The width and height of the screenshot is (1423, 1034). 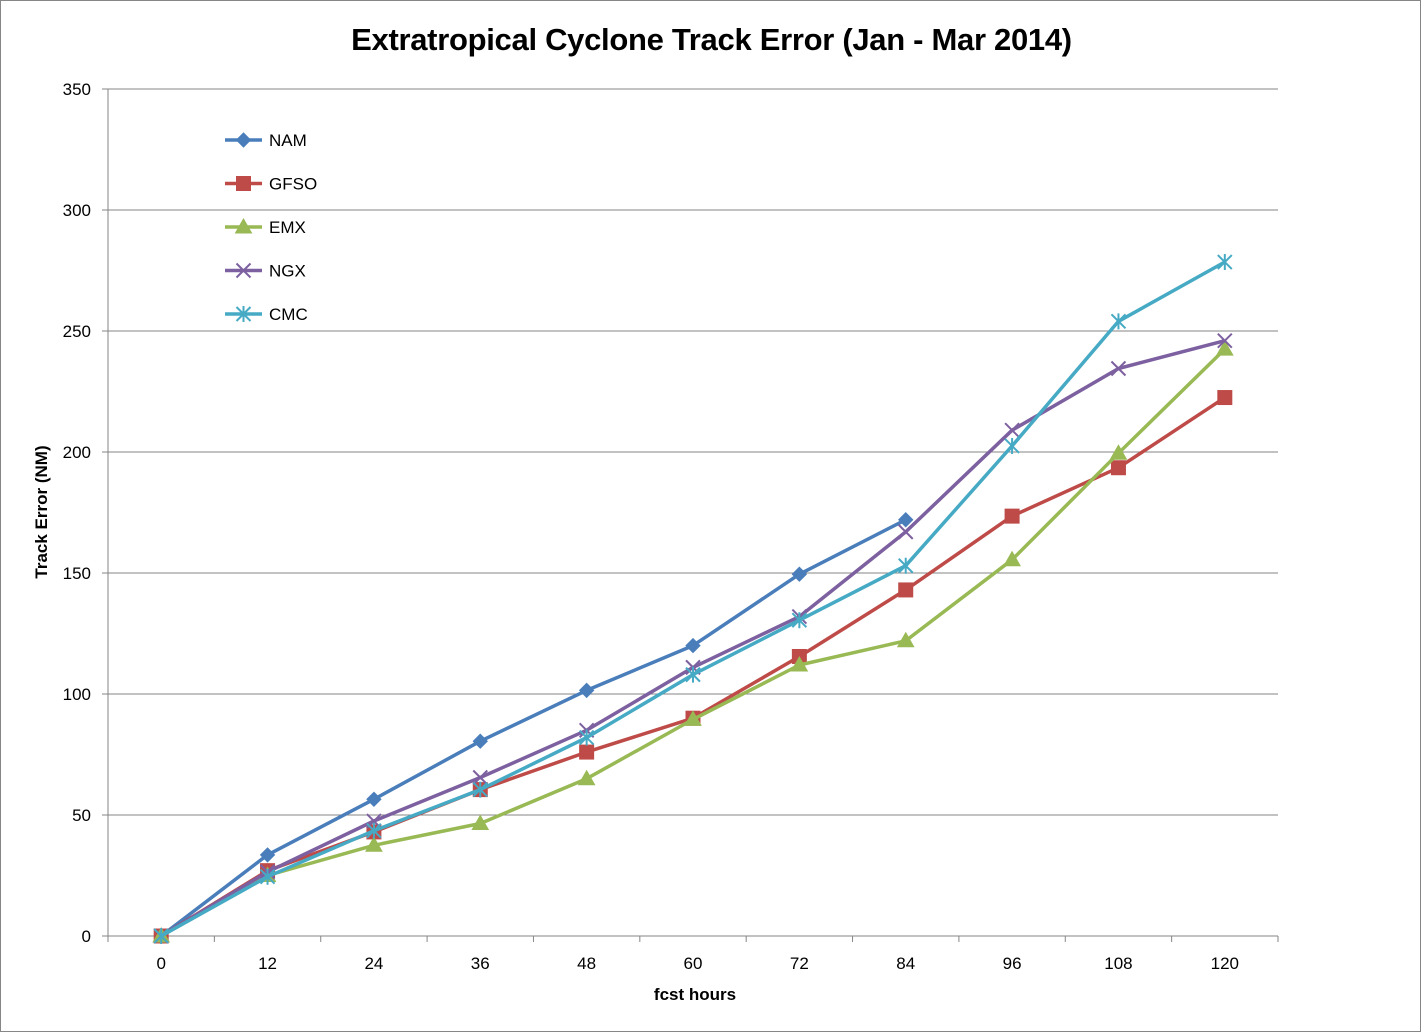 What do you see at coordinates (266, 140) in the screenshot?
I see `legend-item-nam: NAM` at bounding box center [266, 140].